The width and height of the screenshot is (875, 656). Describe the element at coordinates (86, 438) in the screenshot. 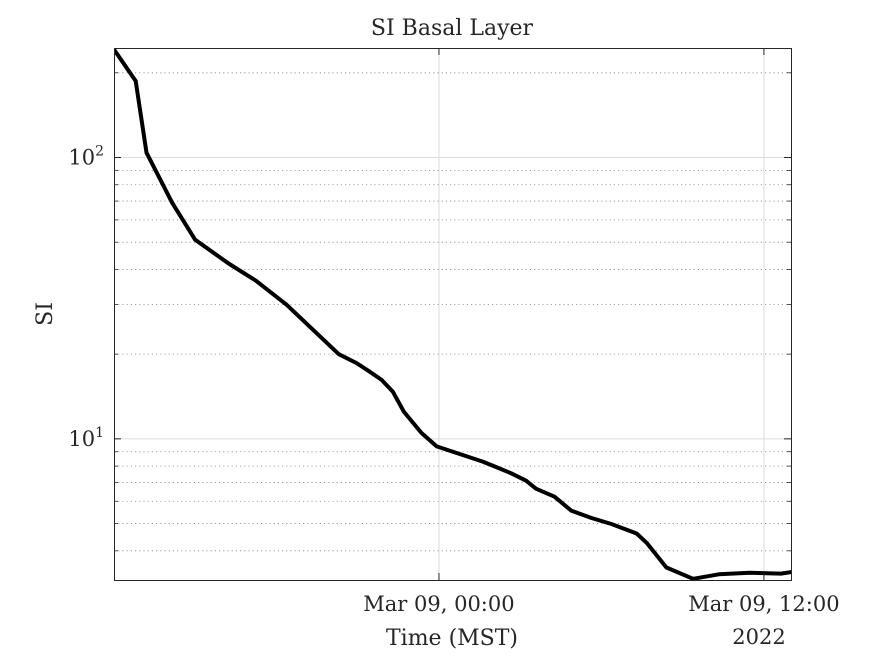

I see `y-tick-label: 101` at that location.